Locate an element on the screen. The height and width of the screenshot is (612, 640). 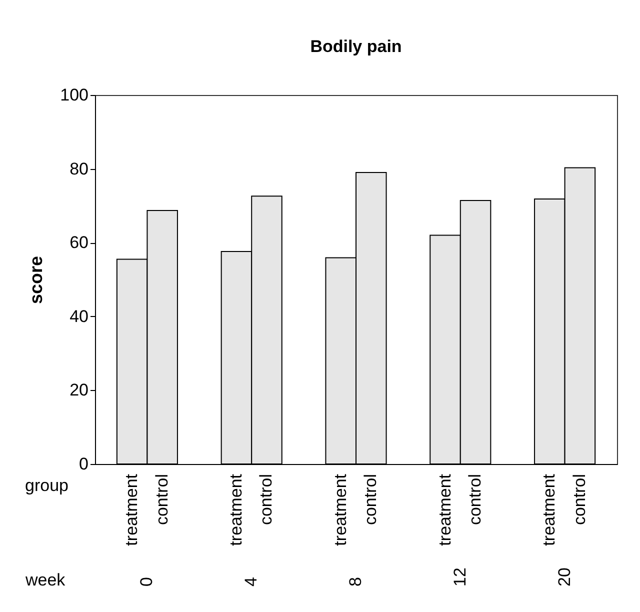
y-tick-label: 0 is located at coordinates (83, 464).